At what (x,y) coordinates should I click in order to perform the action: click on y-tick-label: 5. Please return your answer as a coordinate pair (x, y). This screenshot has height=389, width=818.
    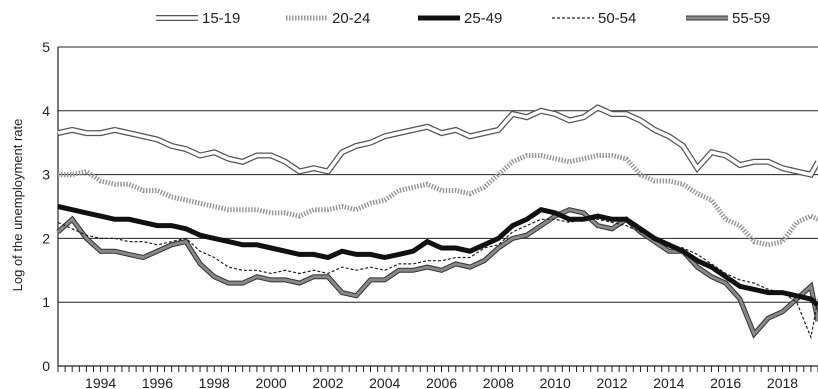
    Looking at the image, I should click on (46, 47).